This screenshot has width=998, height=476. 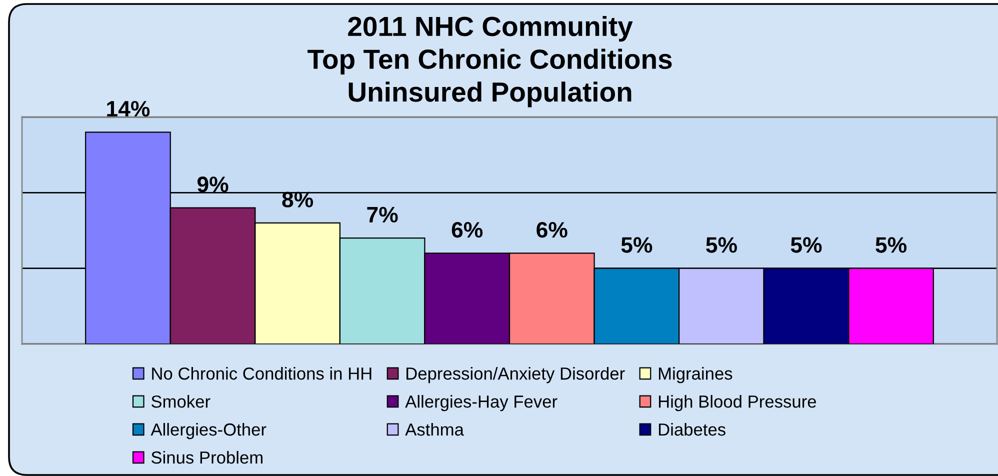 What do you see at coordinates (515, 375) in the screenshot?
I see `legend-label: Depression/Anxiety Disorder` at bounding box center [515, 375].